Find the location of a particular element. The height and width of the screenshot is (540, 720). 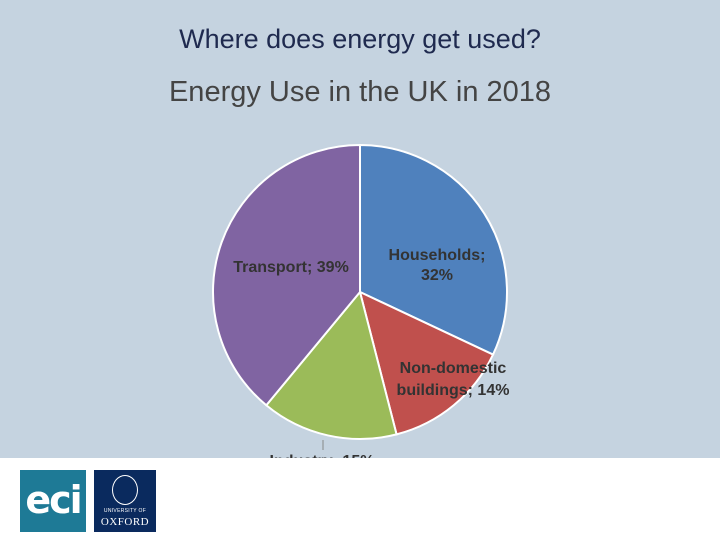

data-label-transport: Transport; 39% is located at coordinates (291, 267).